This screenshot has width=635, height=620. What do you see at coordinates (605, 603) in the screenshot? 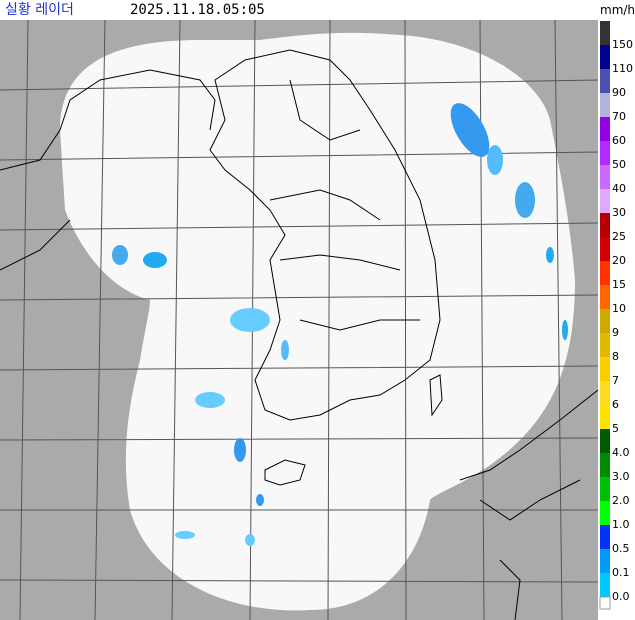
I see `legend-swatch-base` at bounding box center [605, 603].